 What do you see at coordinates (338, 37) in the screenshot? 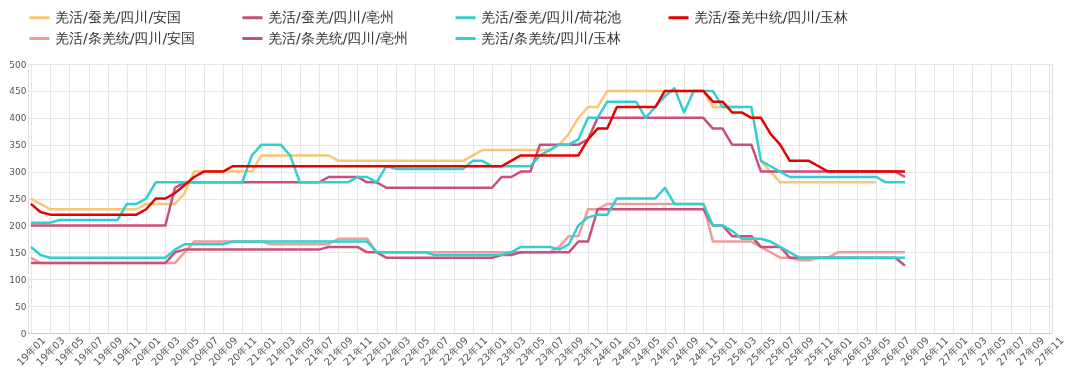
I see `legend-label: 羌活/条羌统/四川/亳州` at bounding box center [338, 37].